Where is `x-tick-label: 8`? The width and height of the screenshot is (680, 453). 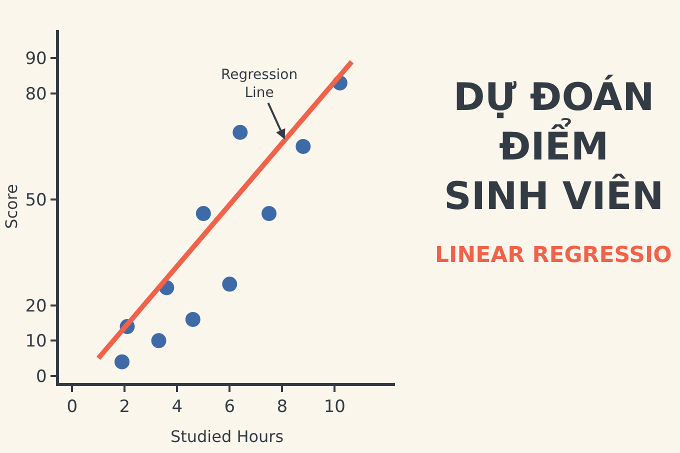
x-tick-label: 8 is located at coordinates (282, 407).